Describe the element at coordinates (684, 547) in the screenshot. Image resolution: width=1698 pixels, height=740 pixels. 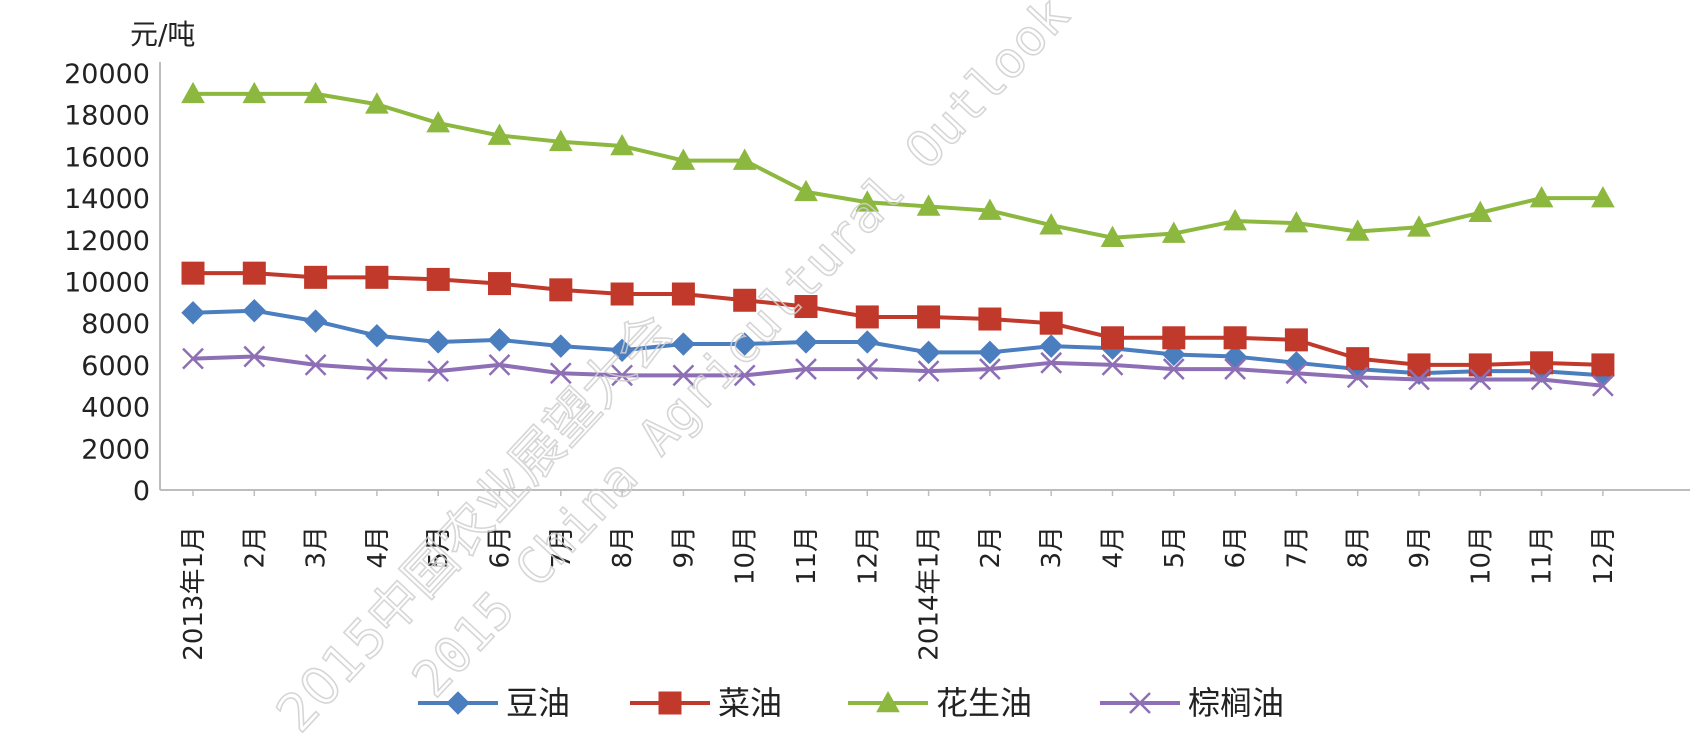
I see `x-tick-label: 9月` at that location.